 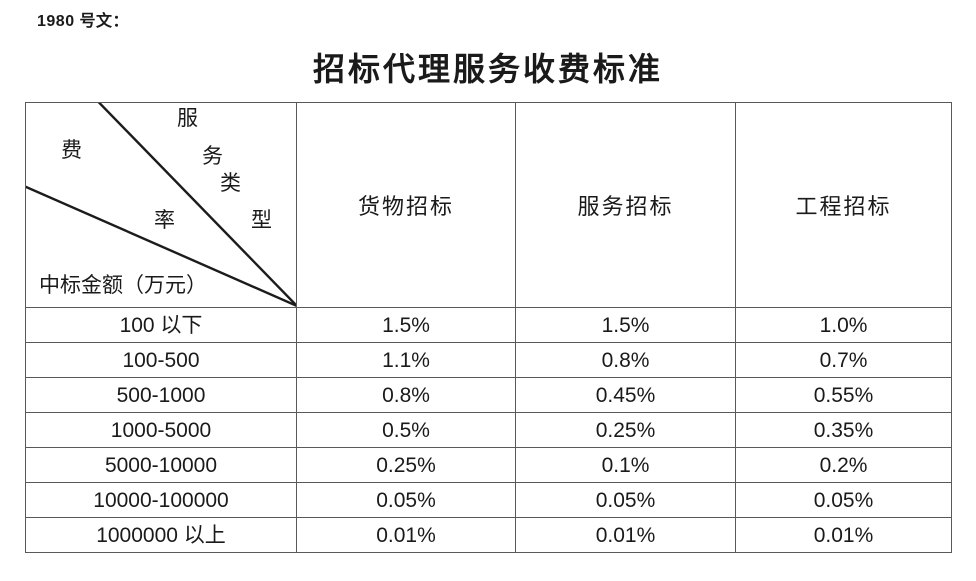 I want to click on value-cell: 0.1%, so click(x=625, y=465).